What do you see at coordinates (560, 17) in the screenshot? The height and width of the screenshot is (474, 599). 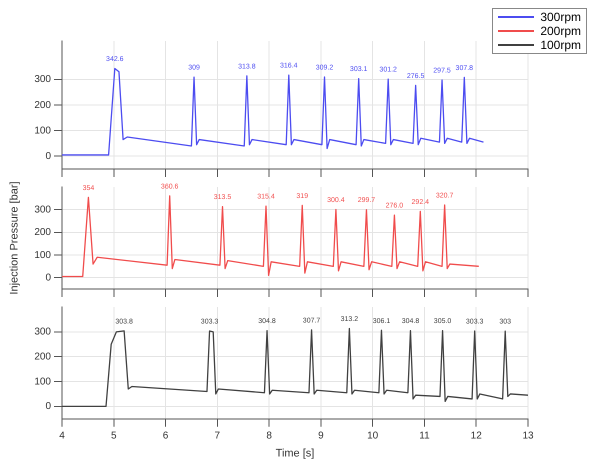 I see `legend-label: 300rpm` at bounding box center [560, 17].